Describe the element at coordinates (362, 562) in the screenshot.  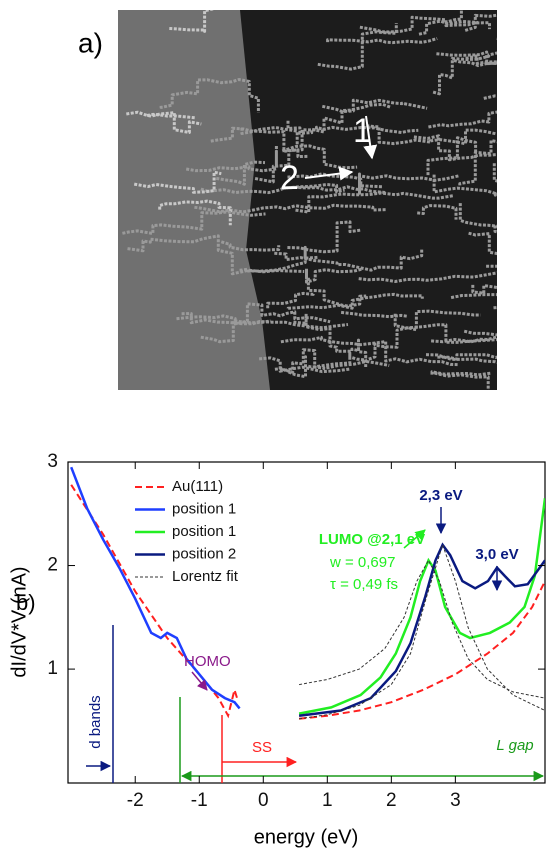
I see `annotation: w = 0,697` at that location.